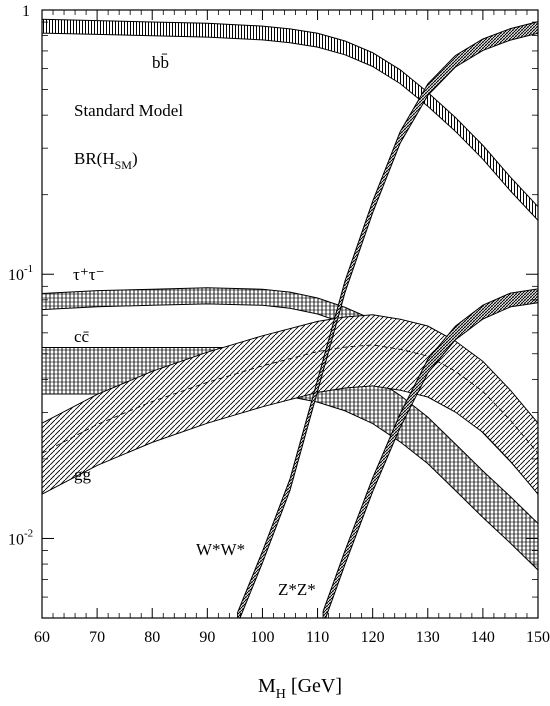 Image resolution: width=550 pixels, height=706 pixels. I want to click on x-tick-label: 110, so click(317, 637).